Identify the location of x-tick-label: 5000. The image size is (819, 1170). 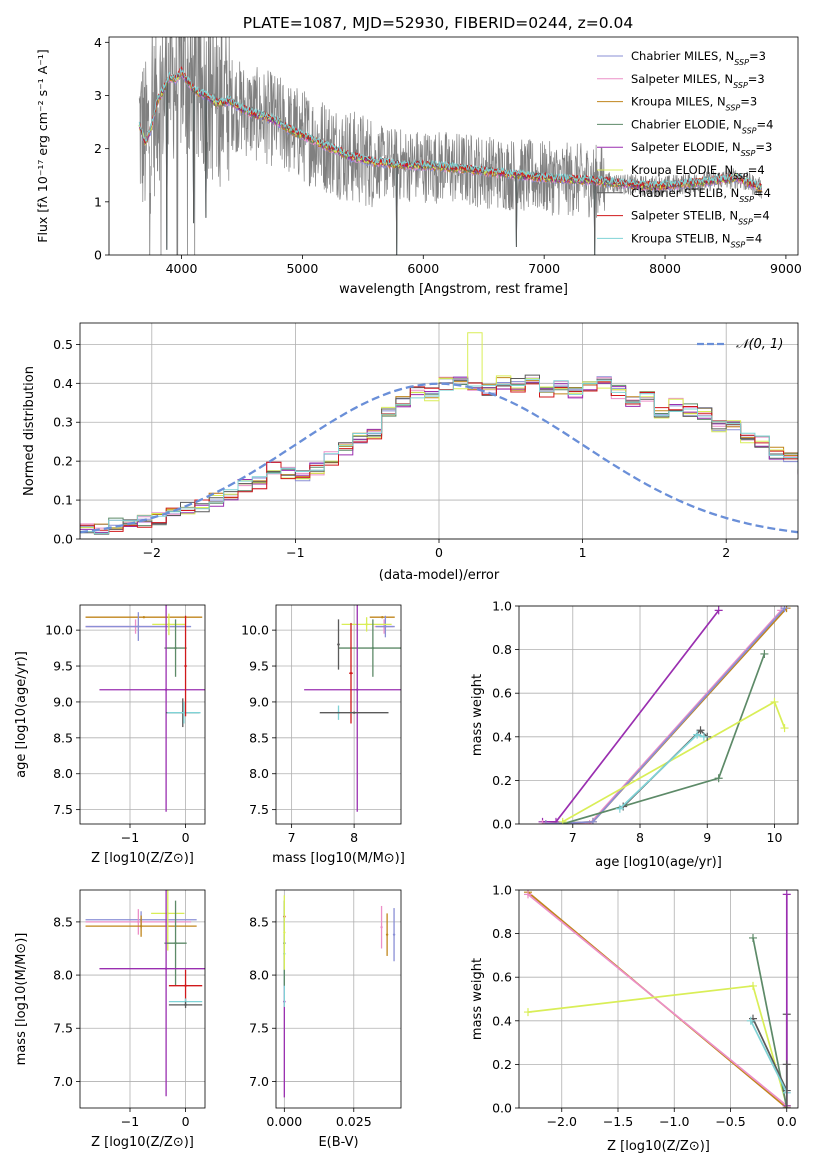
(302, 268).